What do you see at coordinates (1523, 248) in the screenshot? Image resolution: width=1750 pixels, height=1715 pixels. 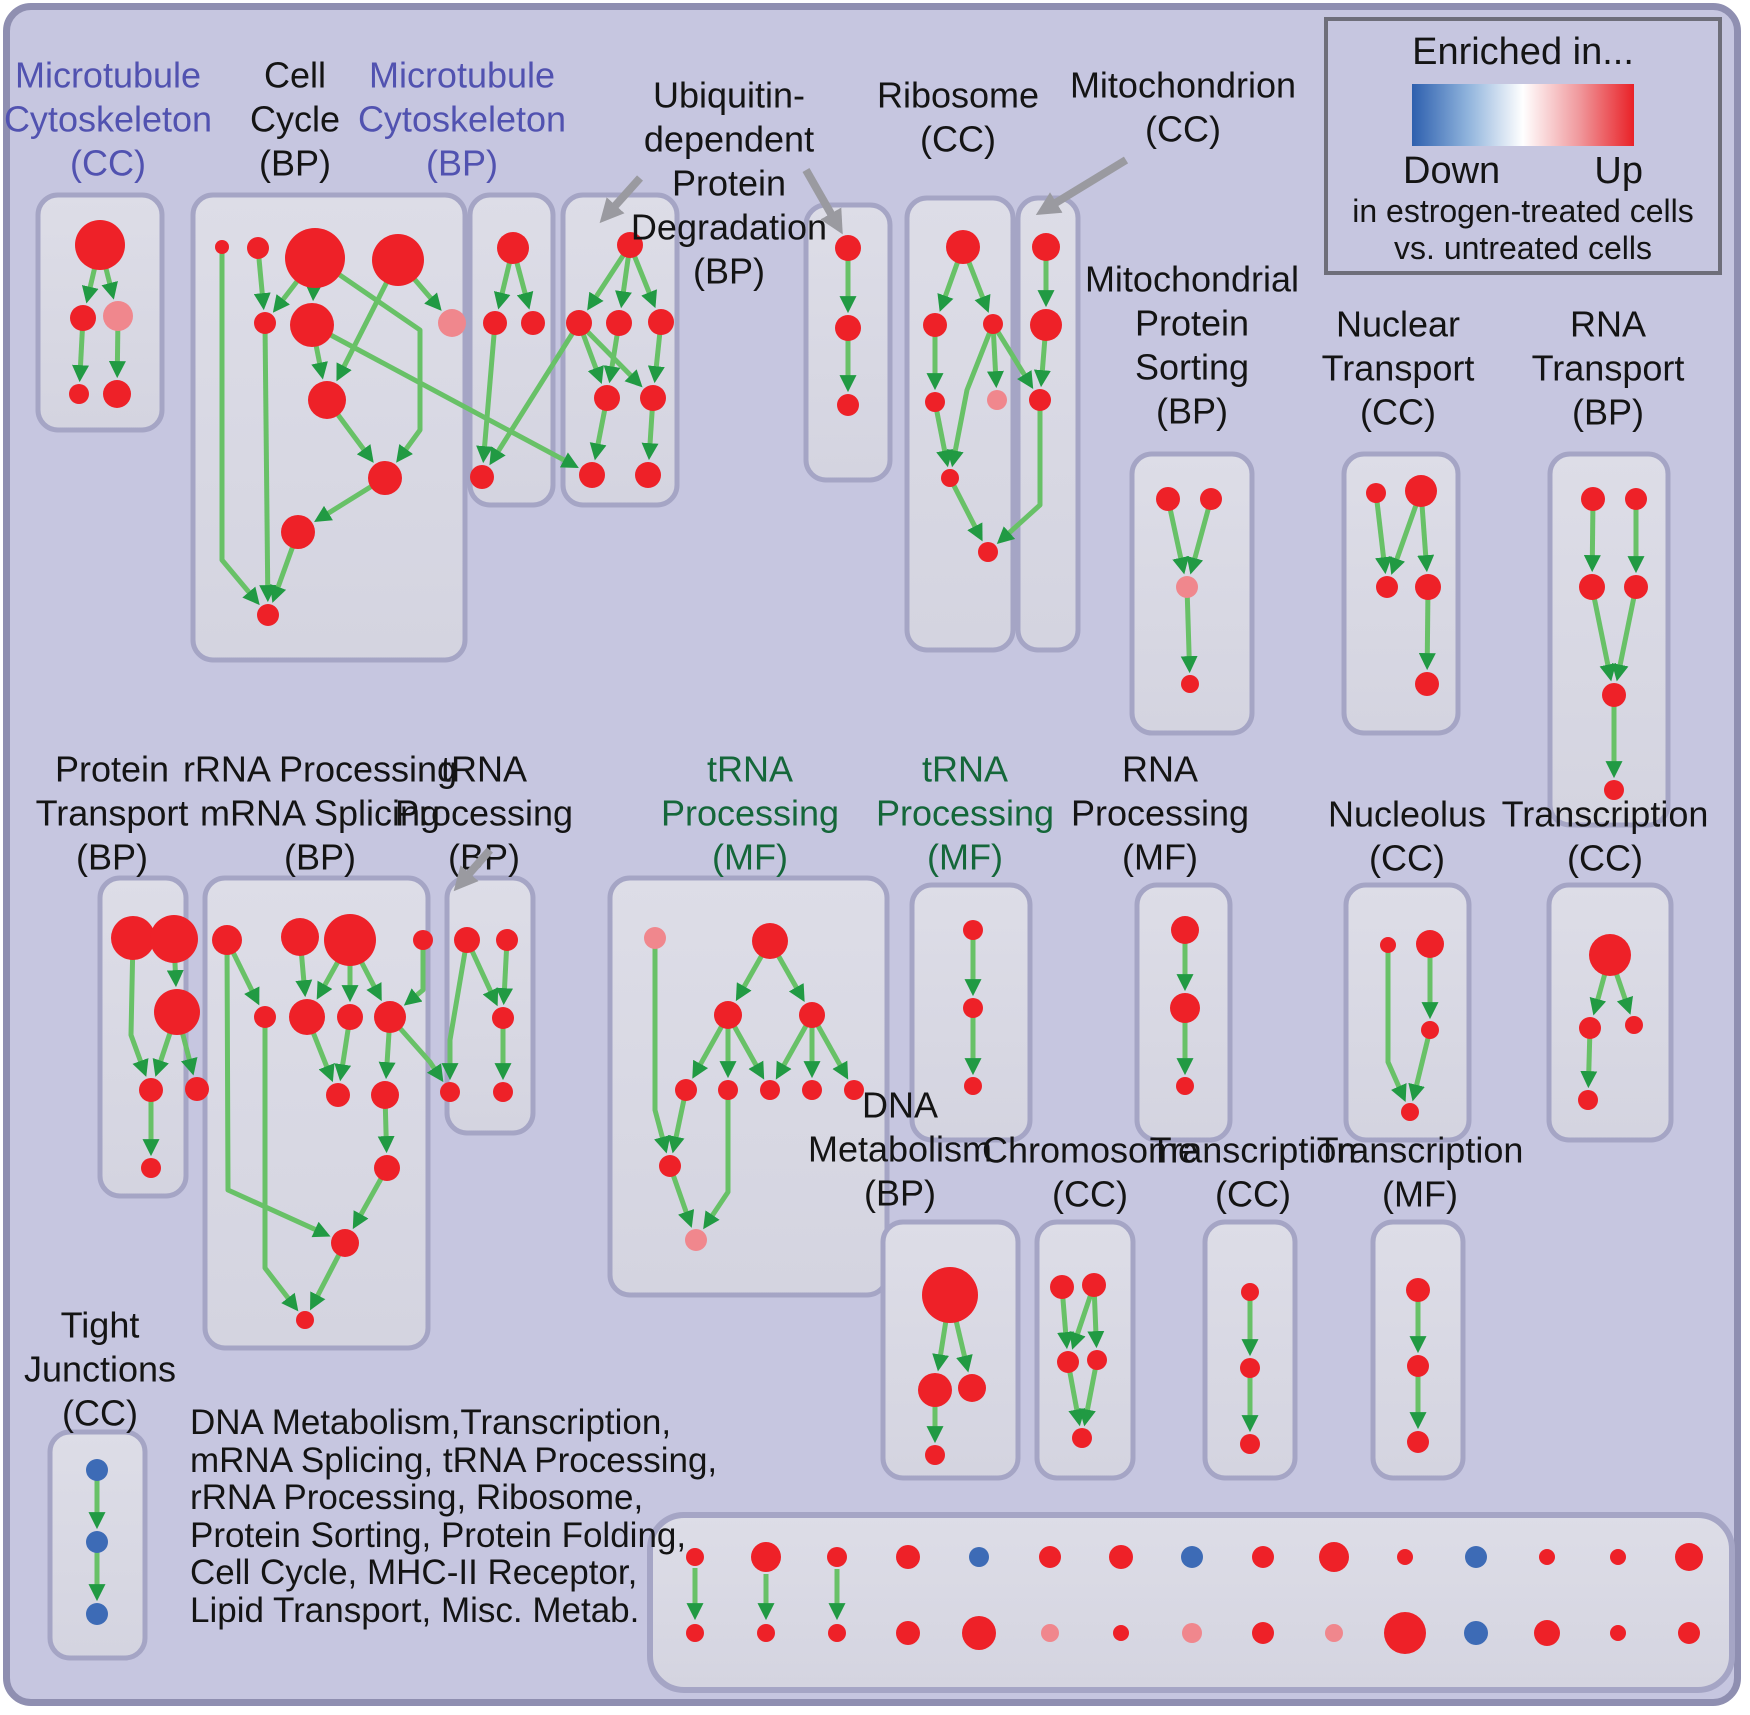 I see `legend-subtitle-2: vs. untreated cells` at bounding box center [1523, 248].